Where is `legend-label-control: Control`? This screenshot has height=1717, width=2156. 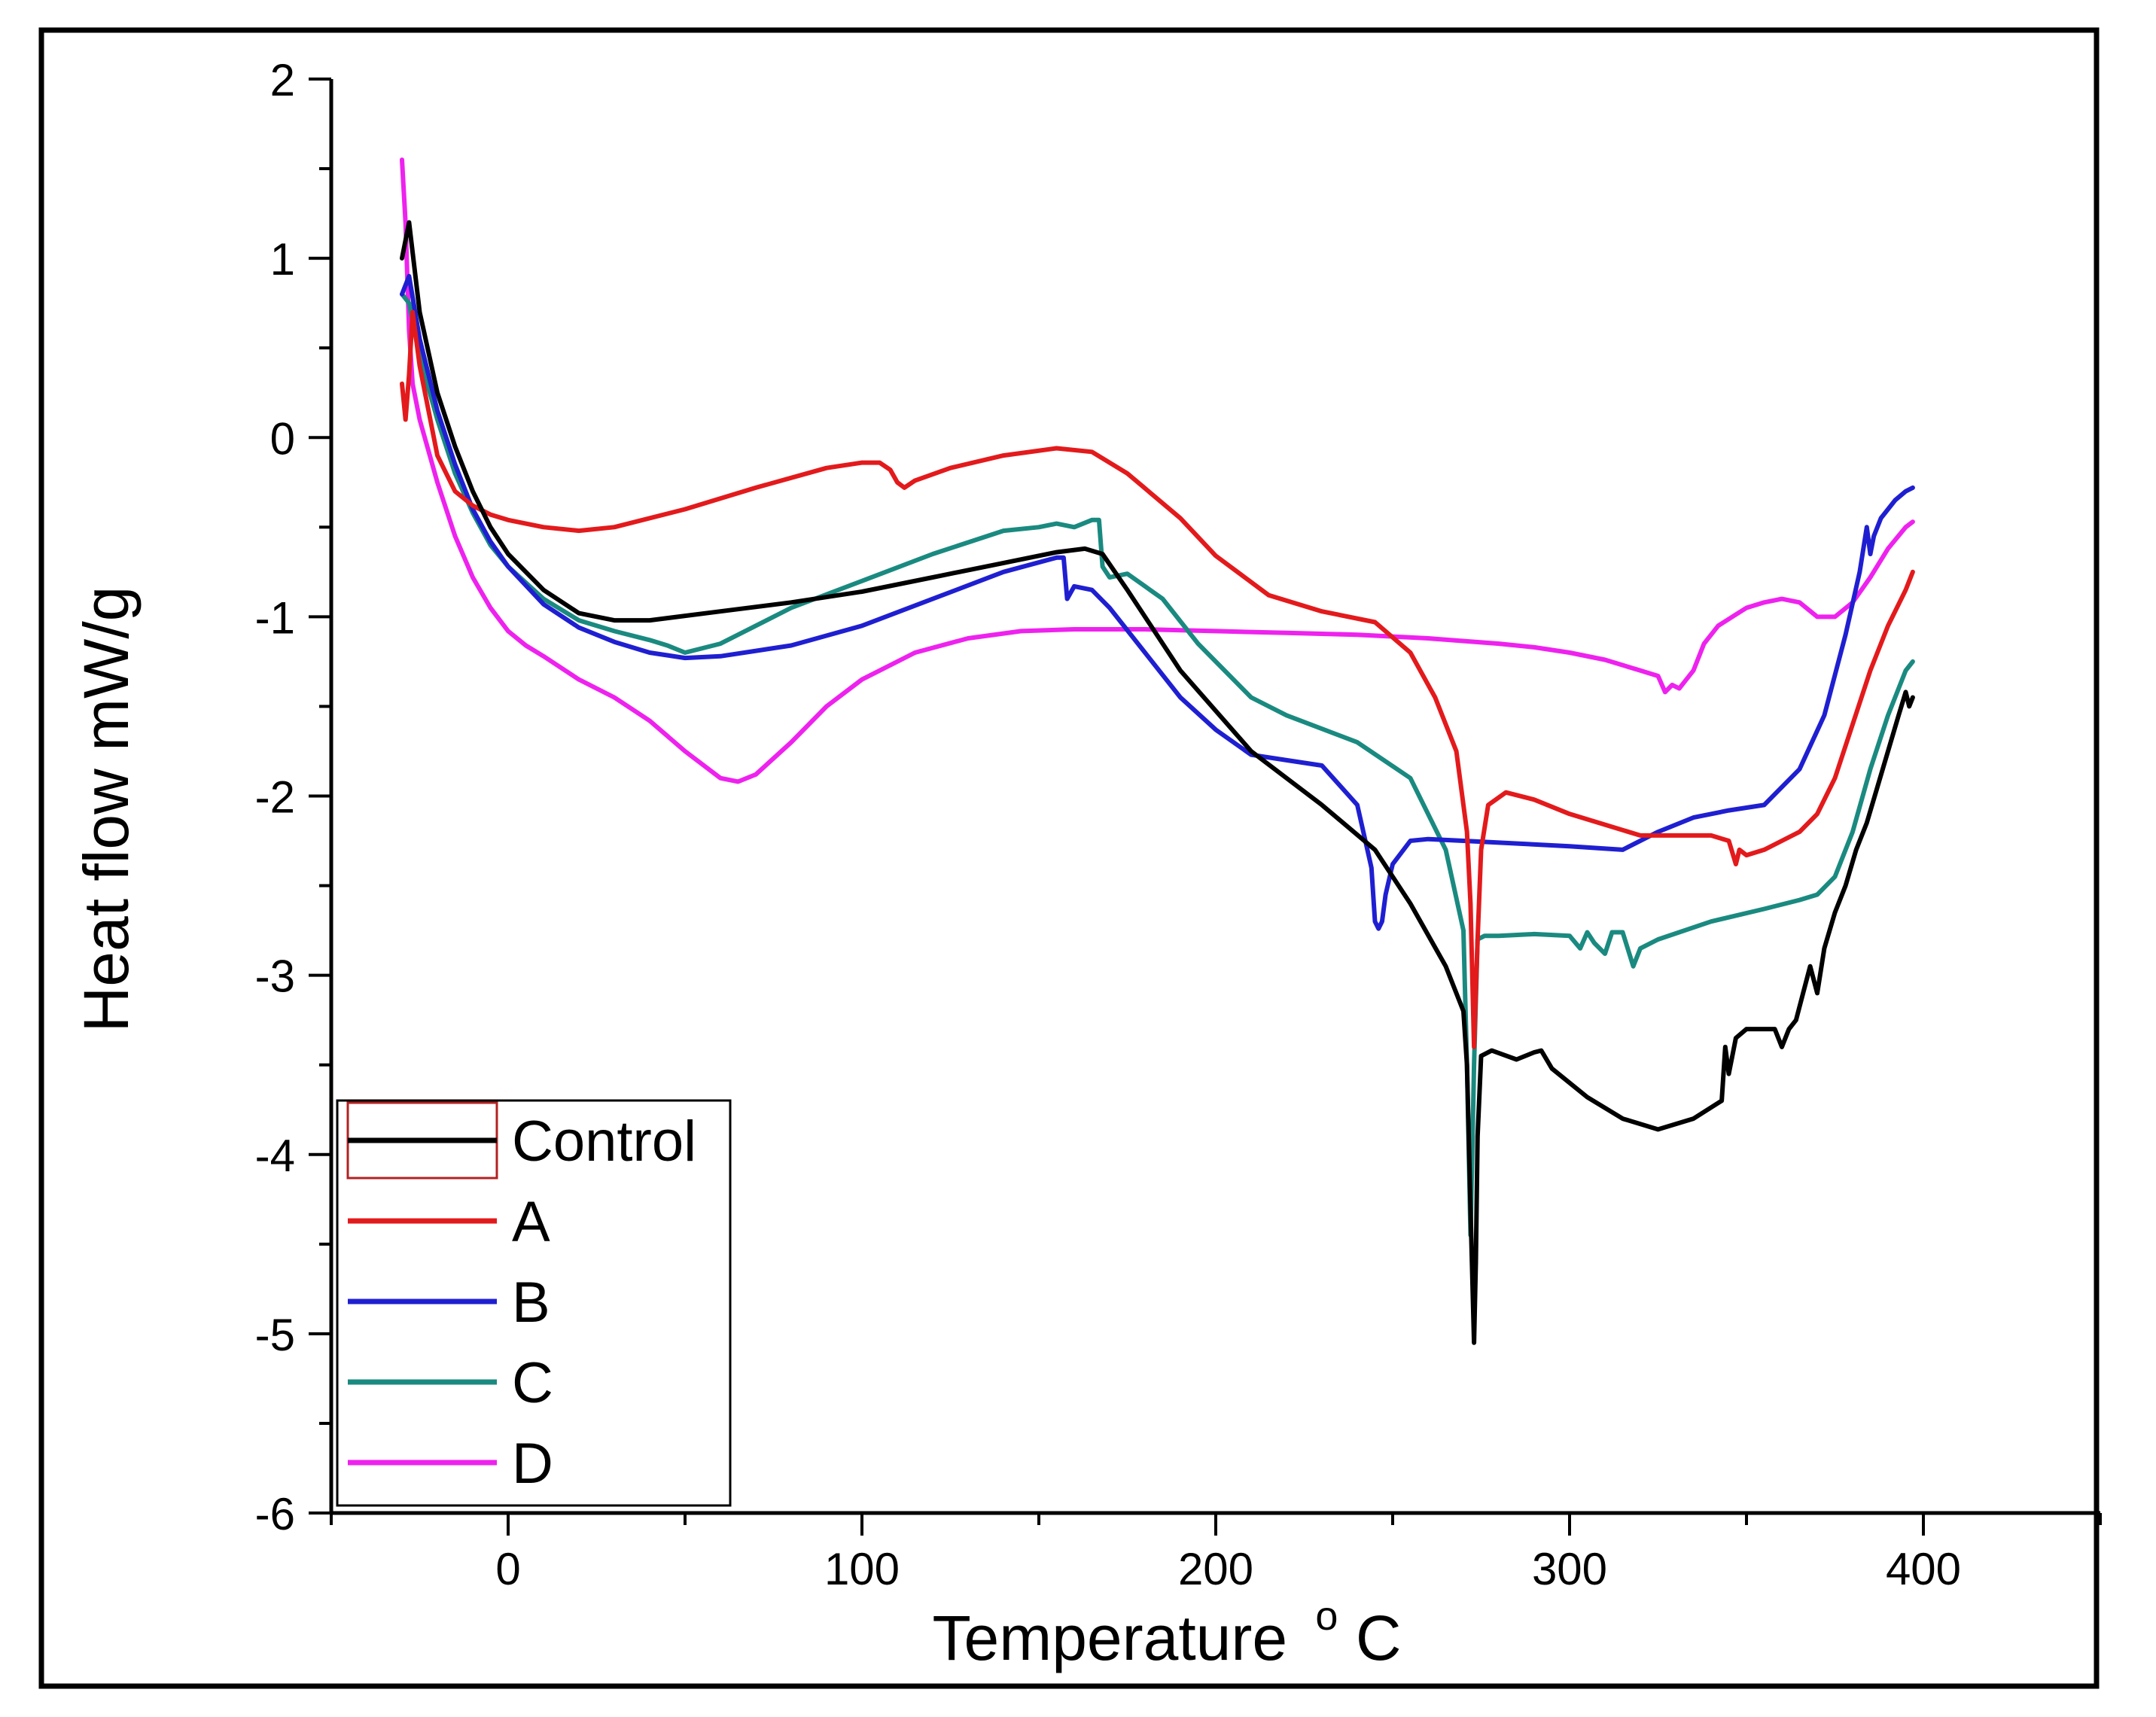
legend-label-control: Control is located at coordinates (604, 1142).